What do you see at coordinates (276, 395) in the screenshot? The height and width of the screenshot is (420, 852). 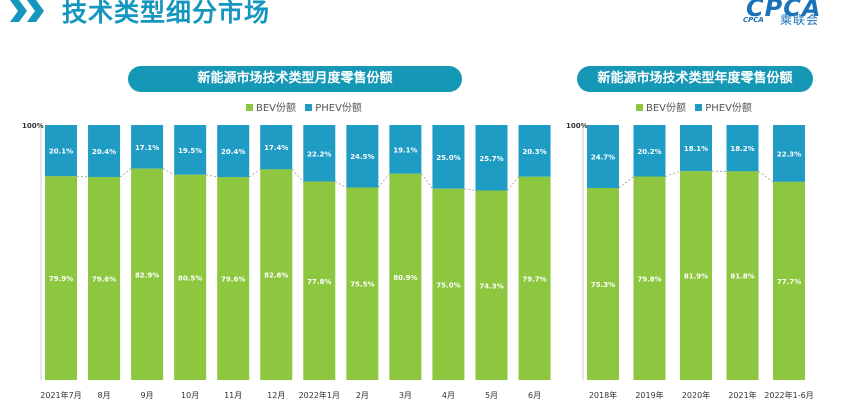 I see `x-tick-label: 12月` at bounding box center [276, 395].